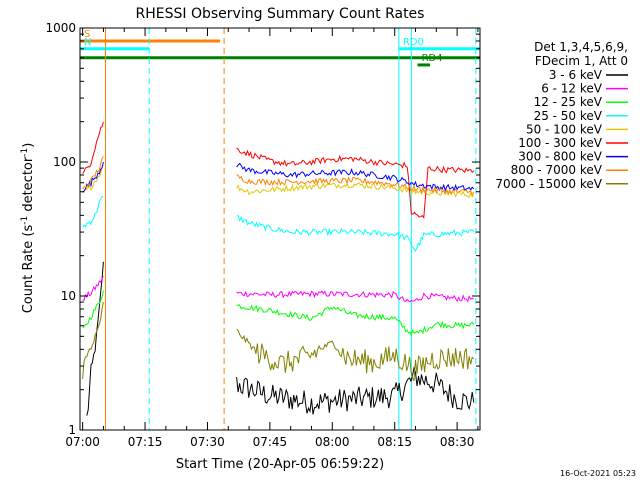 Image resolution: width=640 pixels, height=480 pixels. What do you see at coordinates (394, 442) in the screenshot?
I see `x-tick-label: 08:15` at bounding box center [394, 442].